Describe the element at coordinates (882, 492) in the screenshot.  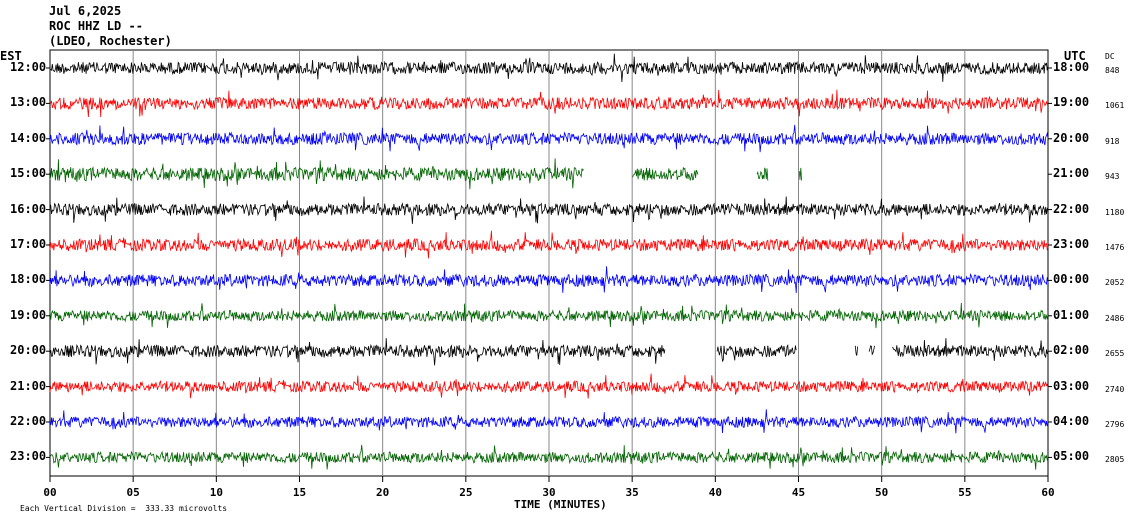
I see `x-tick-label: 50` at that location.